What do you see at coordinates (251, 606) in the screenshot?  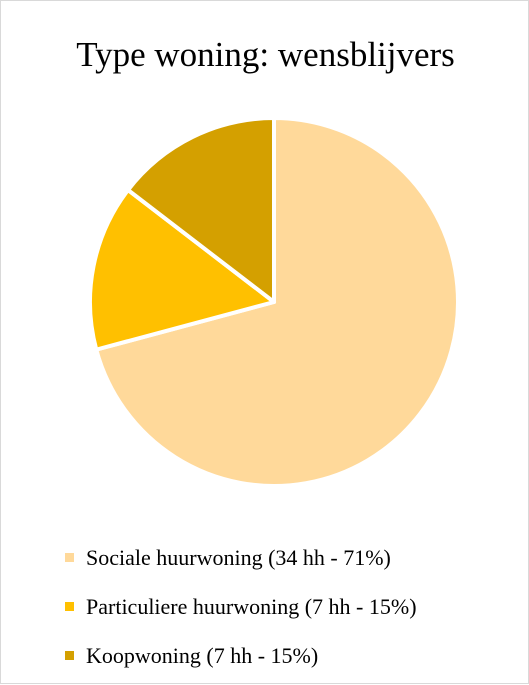 I see `legend-label-particuliere-huurwoning: Particuliere huurwoning (7 hh - 15%)` at bounding box center [251, 606].